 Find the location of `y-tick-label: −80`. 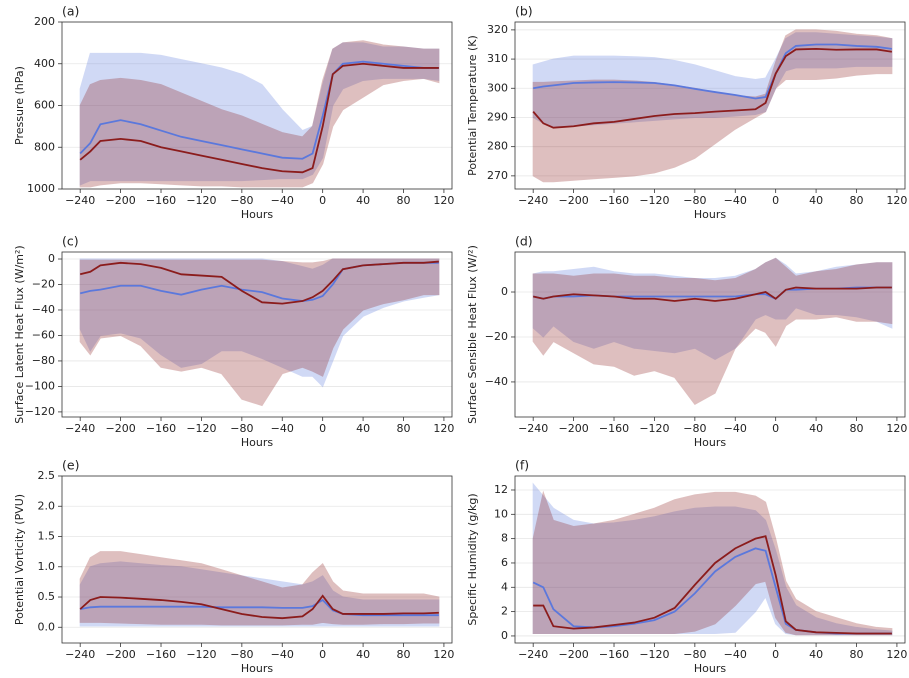

y-tick-label: −80 is located at coordinates (43, 360).